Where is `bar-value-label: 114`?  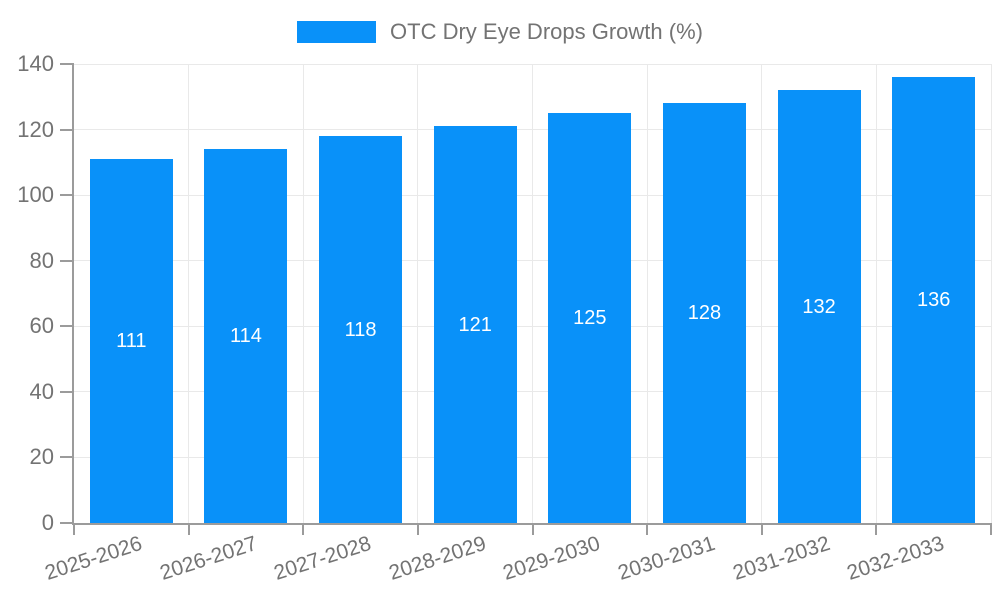 bar-value-label: 114 is located at coordinates (245, 336).